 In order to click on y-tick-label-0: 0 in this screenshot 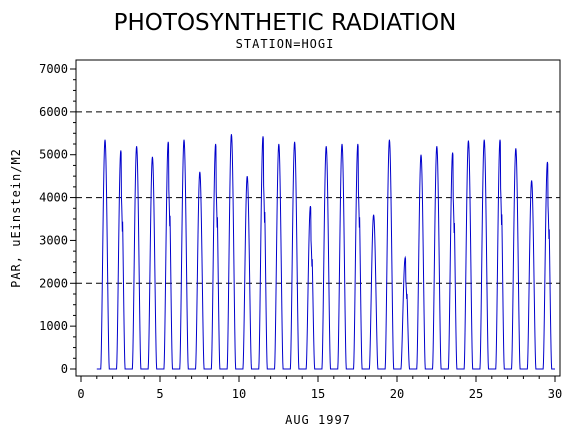, I will do `click(64, 369)`.